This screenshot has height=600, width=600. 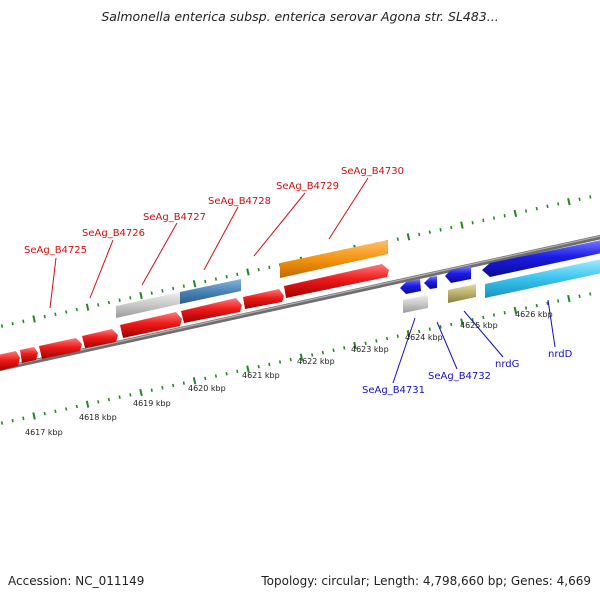 What do you see at coordinates (98, 417) in the screenshot?
I see `kbp-label: 4618 kbp` at bounding box center [98, 417].